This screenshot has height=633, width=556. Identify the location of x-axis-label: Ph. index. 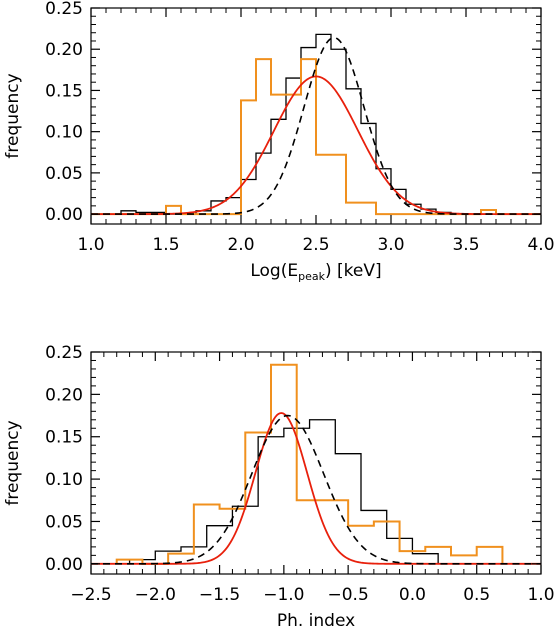
(316, 621).